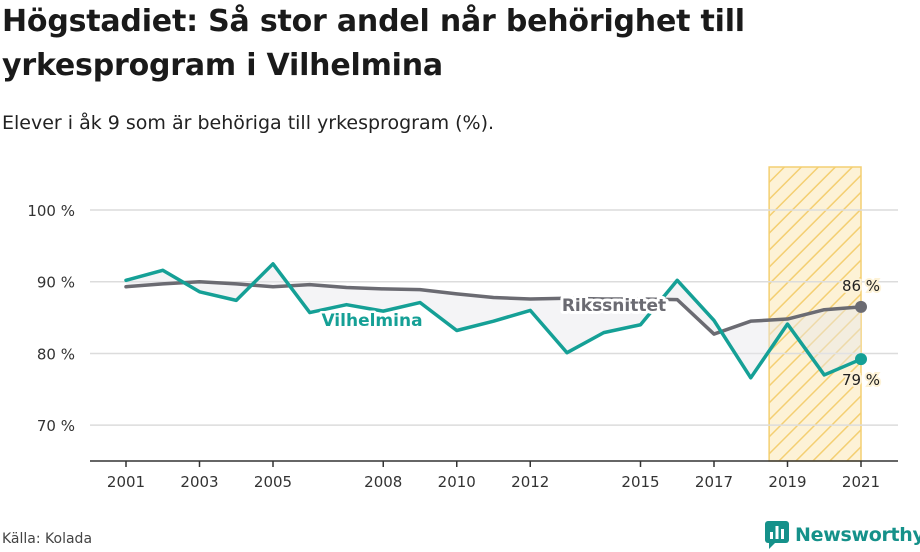 Image resolution: width=920 pixels, height=552 pixels. What do you see at coordinates (861, 286) in the screenshot?
I see `end-label-rikssnittet: 86 %` at bounding box center [861, 286].